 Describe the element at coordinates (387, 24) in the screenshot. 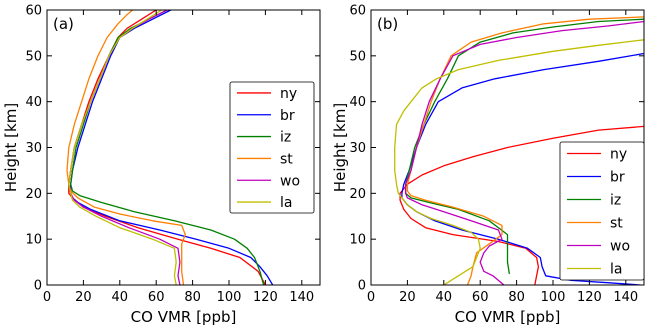

I see `panel-label: (b)` at that location.